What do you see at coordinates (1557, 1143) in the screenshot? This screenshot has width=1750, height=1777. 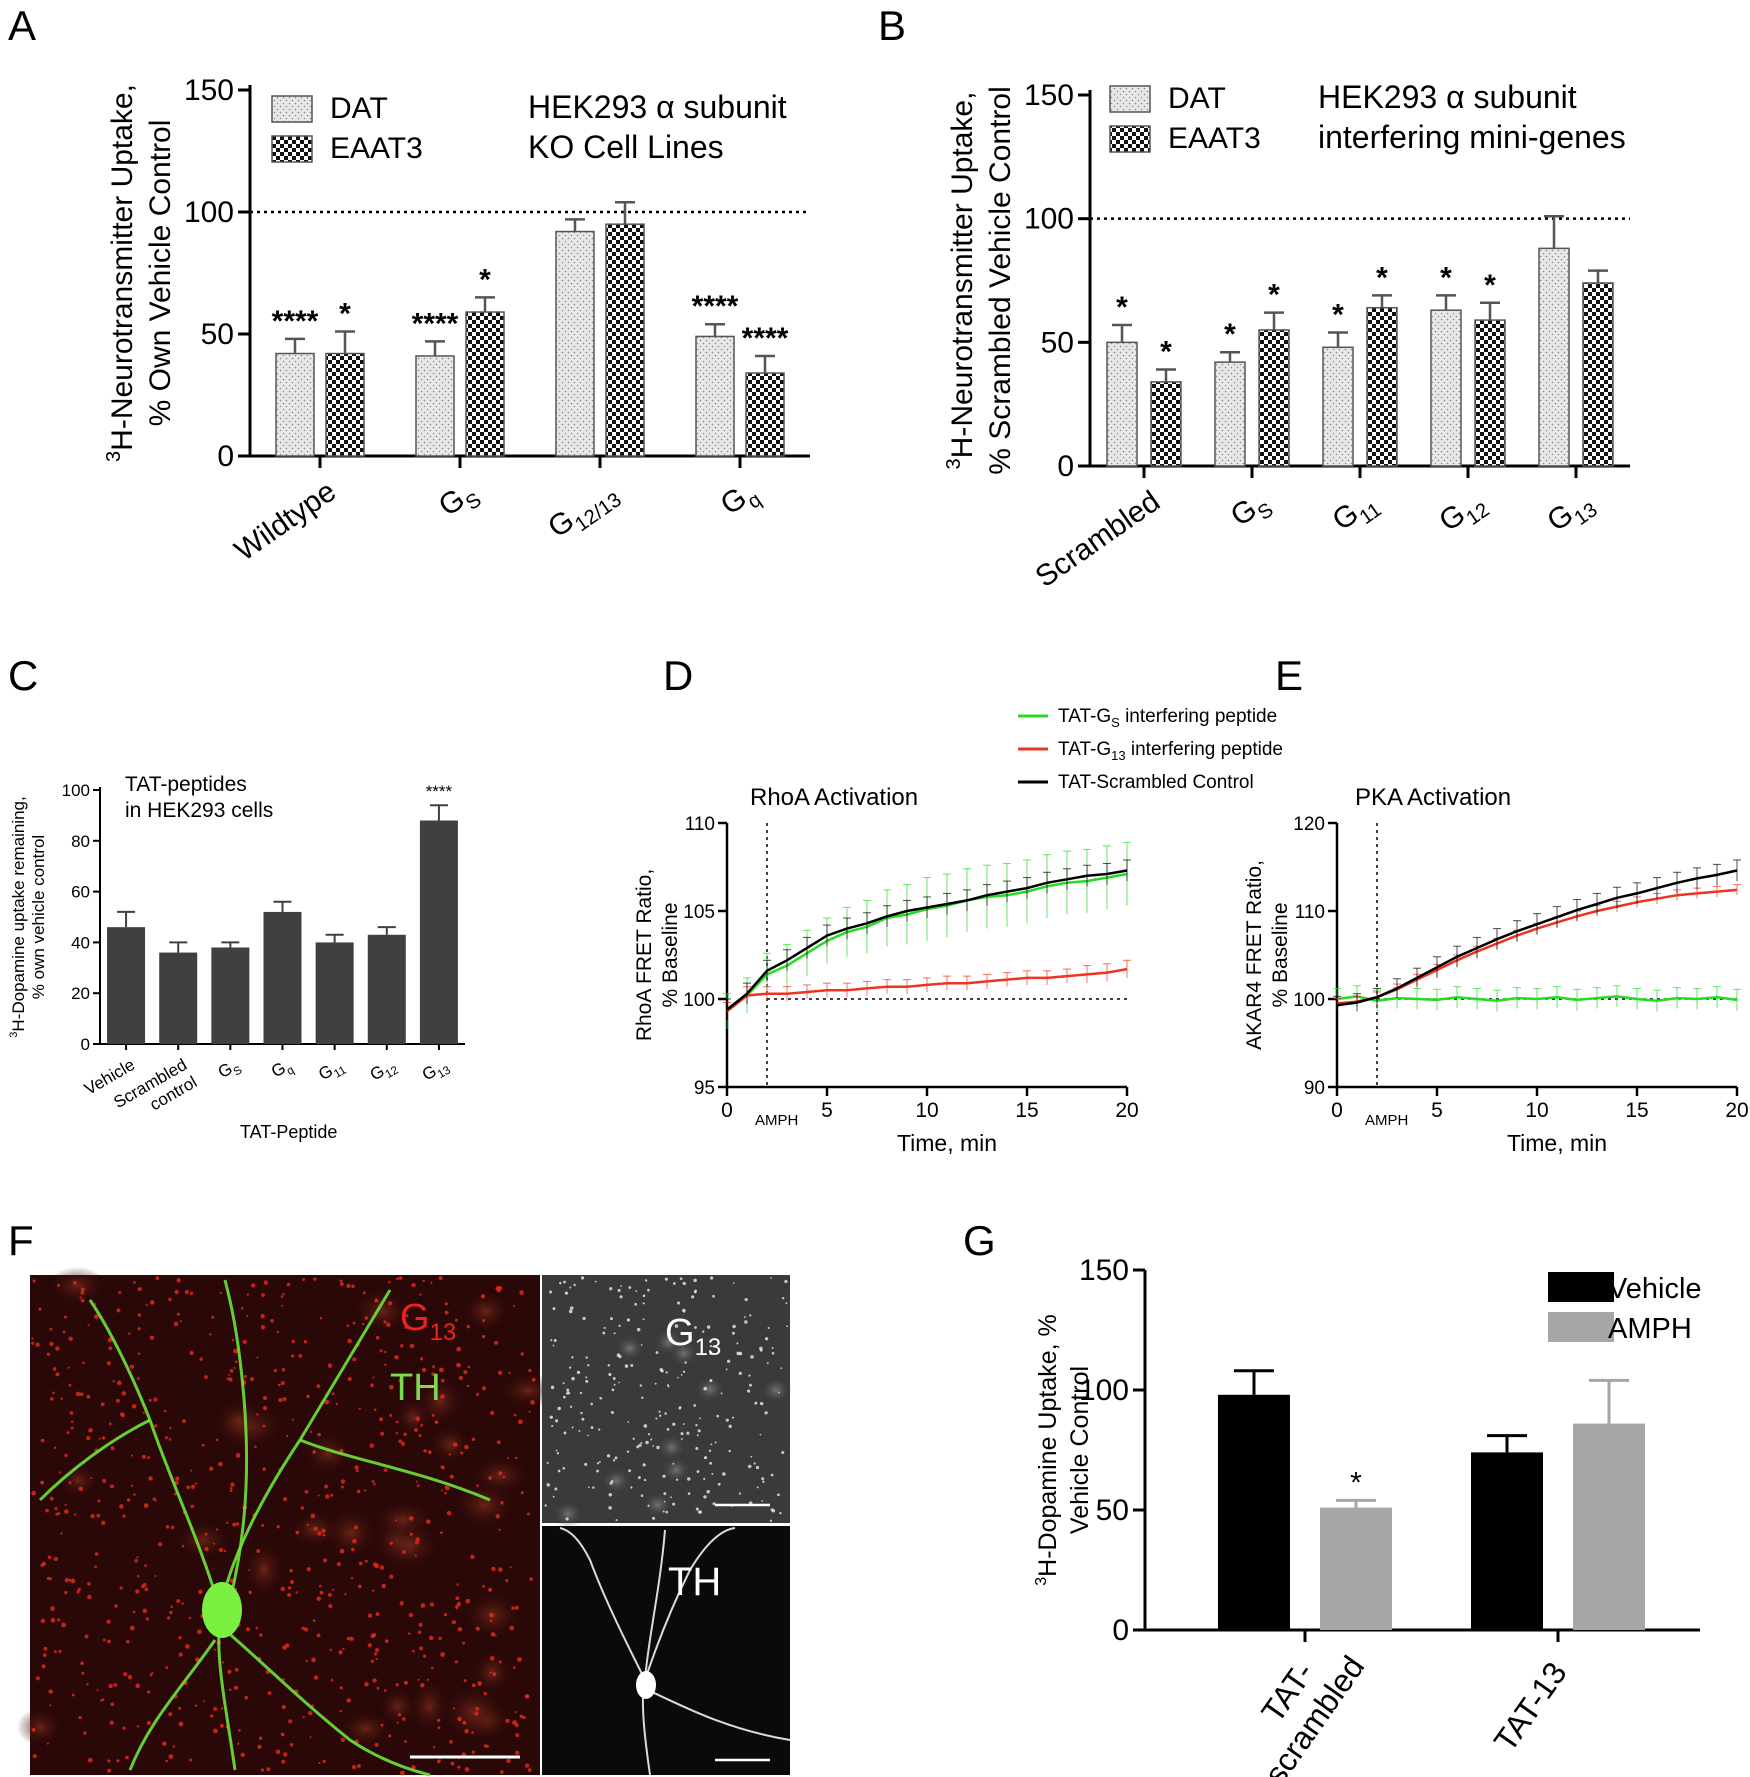 I see `x-axis-label: Time, min` at bounding box center [1557, 1143].